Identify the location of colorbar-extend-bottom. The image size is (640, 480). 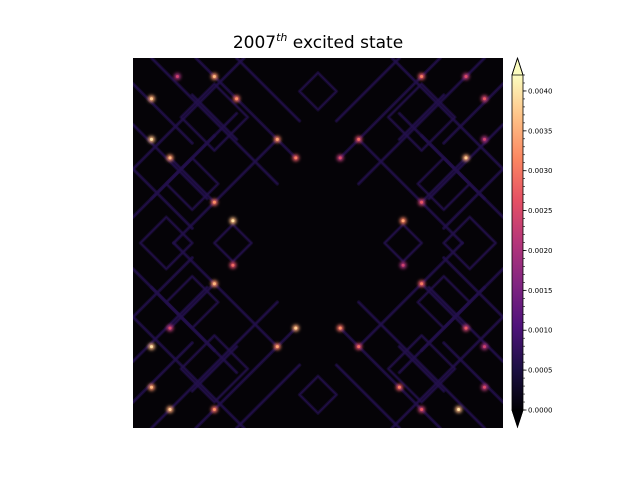
(517, 419).